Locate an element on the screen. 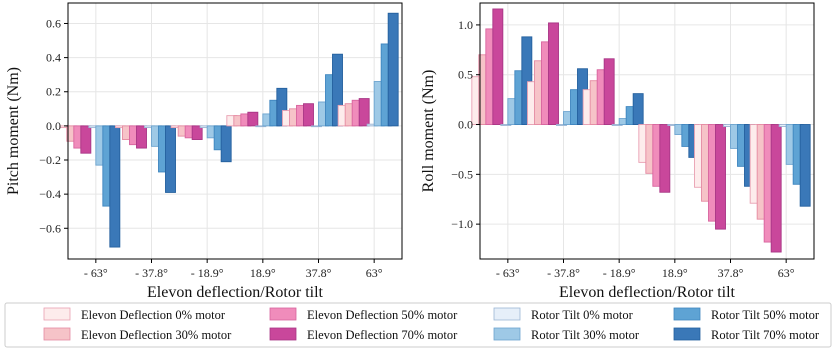 The image size is (836, 350). y-tick-label: −1.0 is located at coordinates (462, 224).